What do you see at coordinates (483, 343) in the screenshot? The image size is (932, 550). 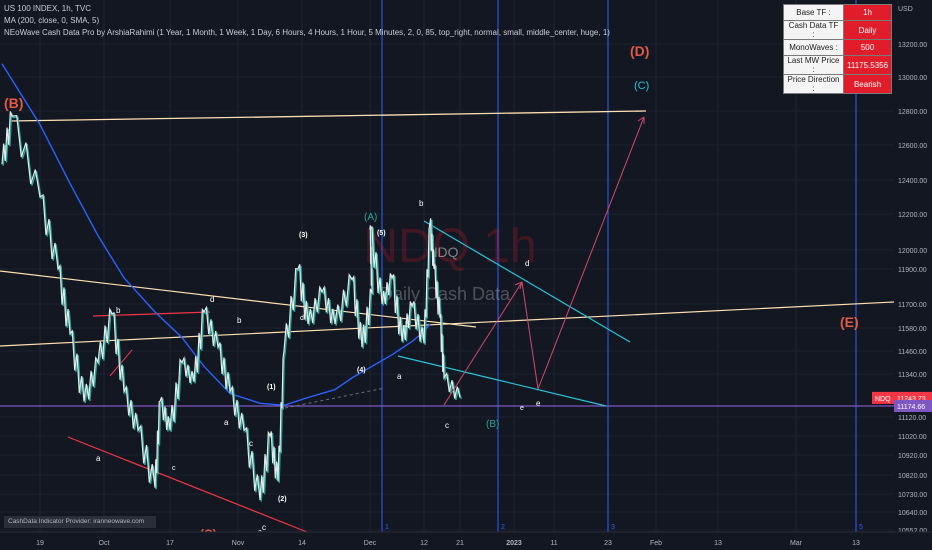 I see `projection-up` at bounding box center [483, 343].